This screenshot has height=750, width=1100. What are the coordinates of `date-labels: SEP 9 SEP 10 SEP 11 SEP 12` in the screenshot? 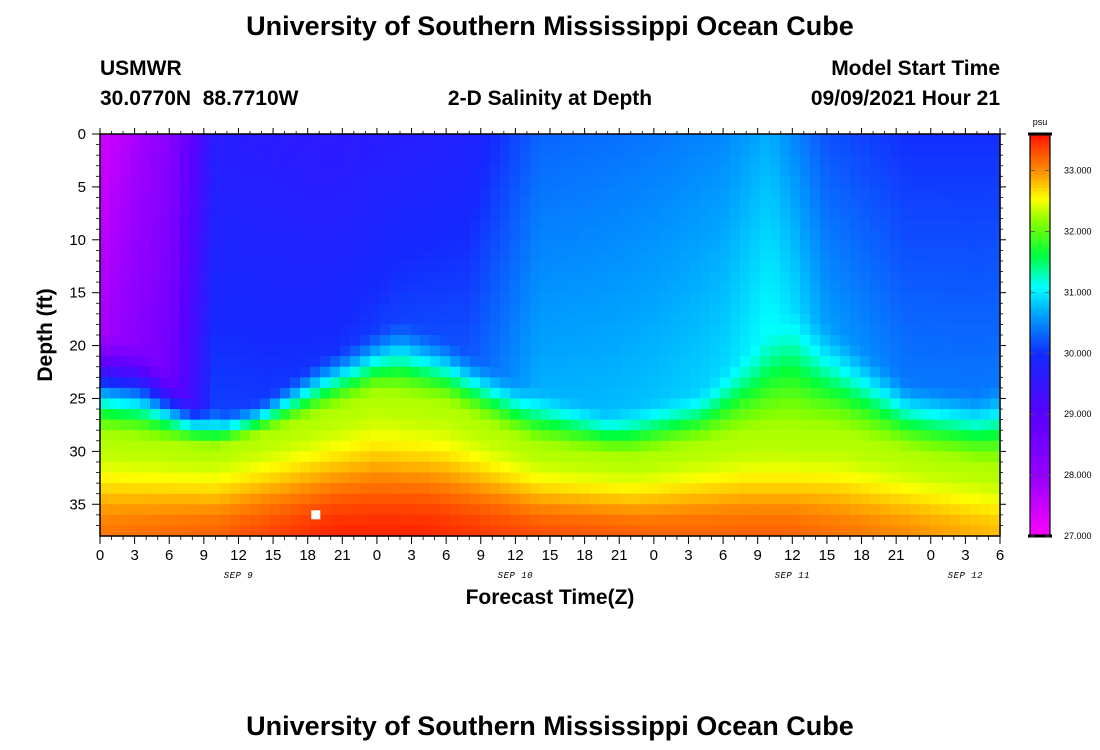 It's located at (603, 576).